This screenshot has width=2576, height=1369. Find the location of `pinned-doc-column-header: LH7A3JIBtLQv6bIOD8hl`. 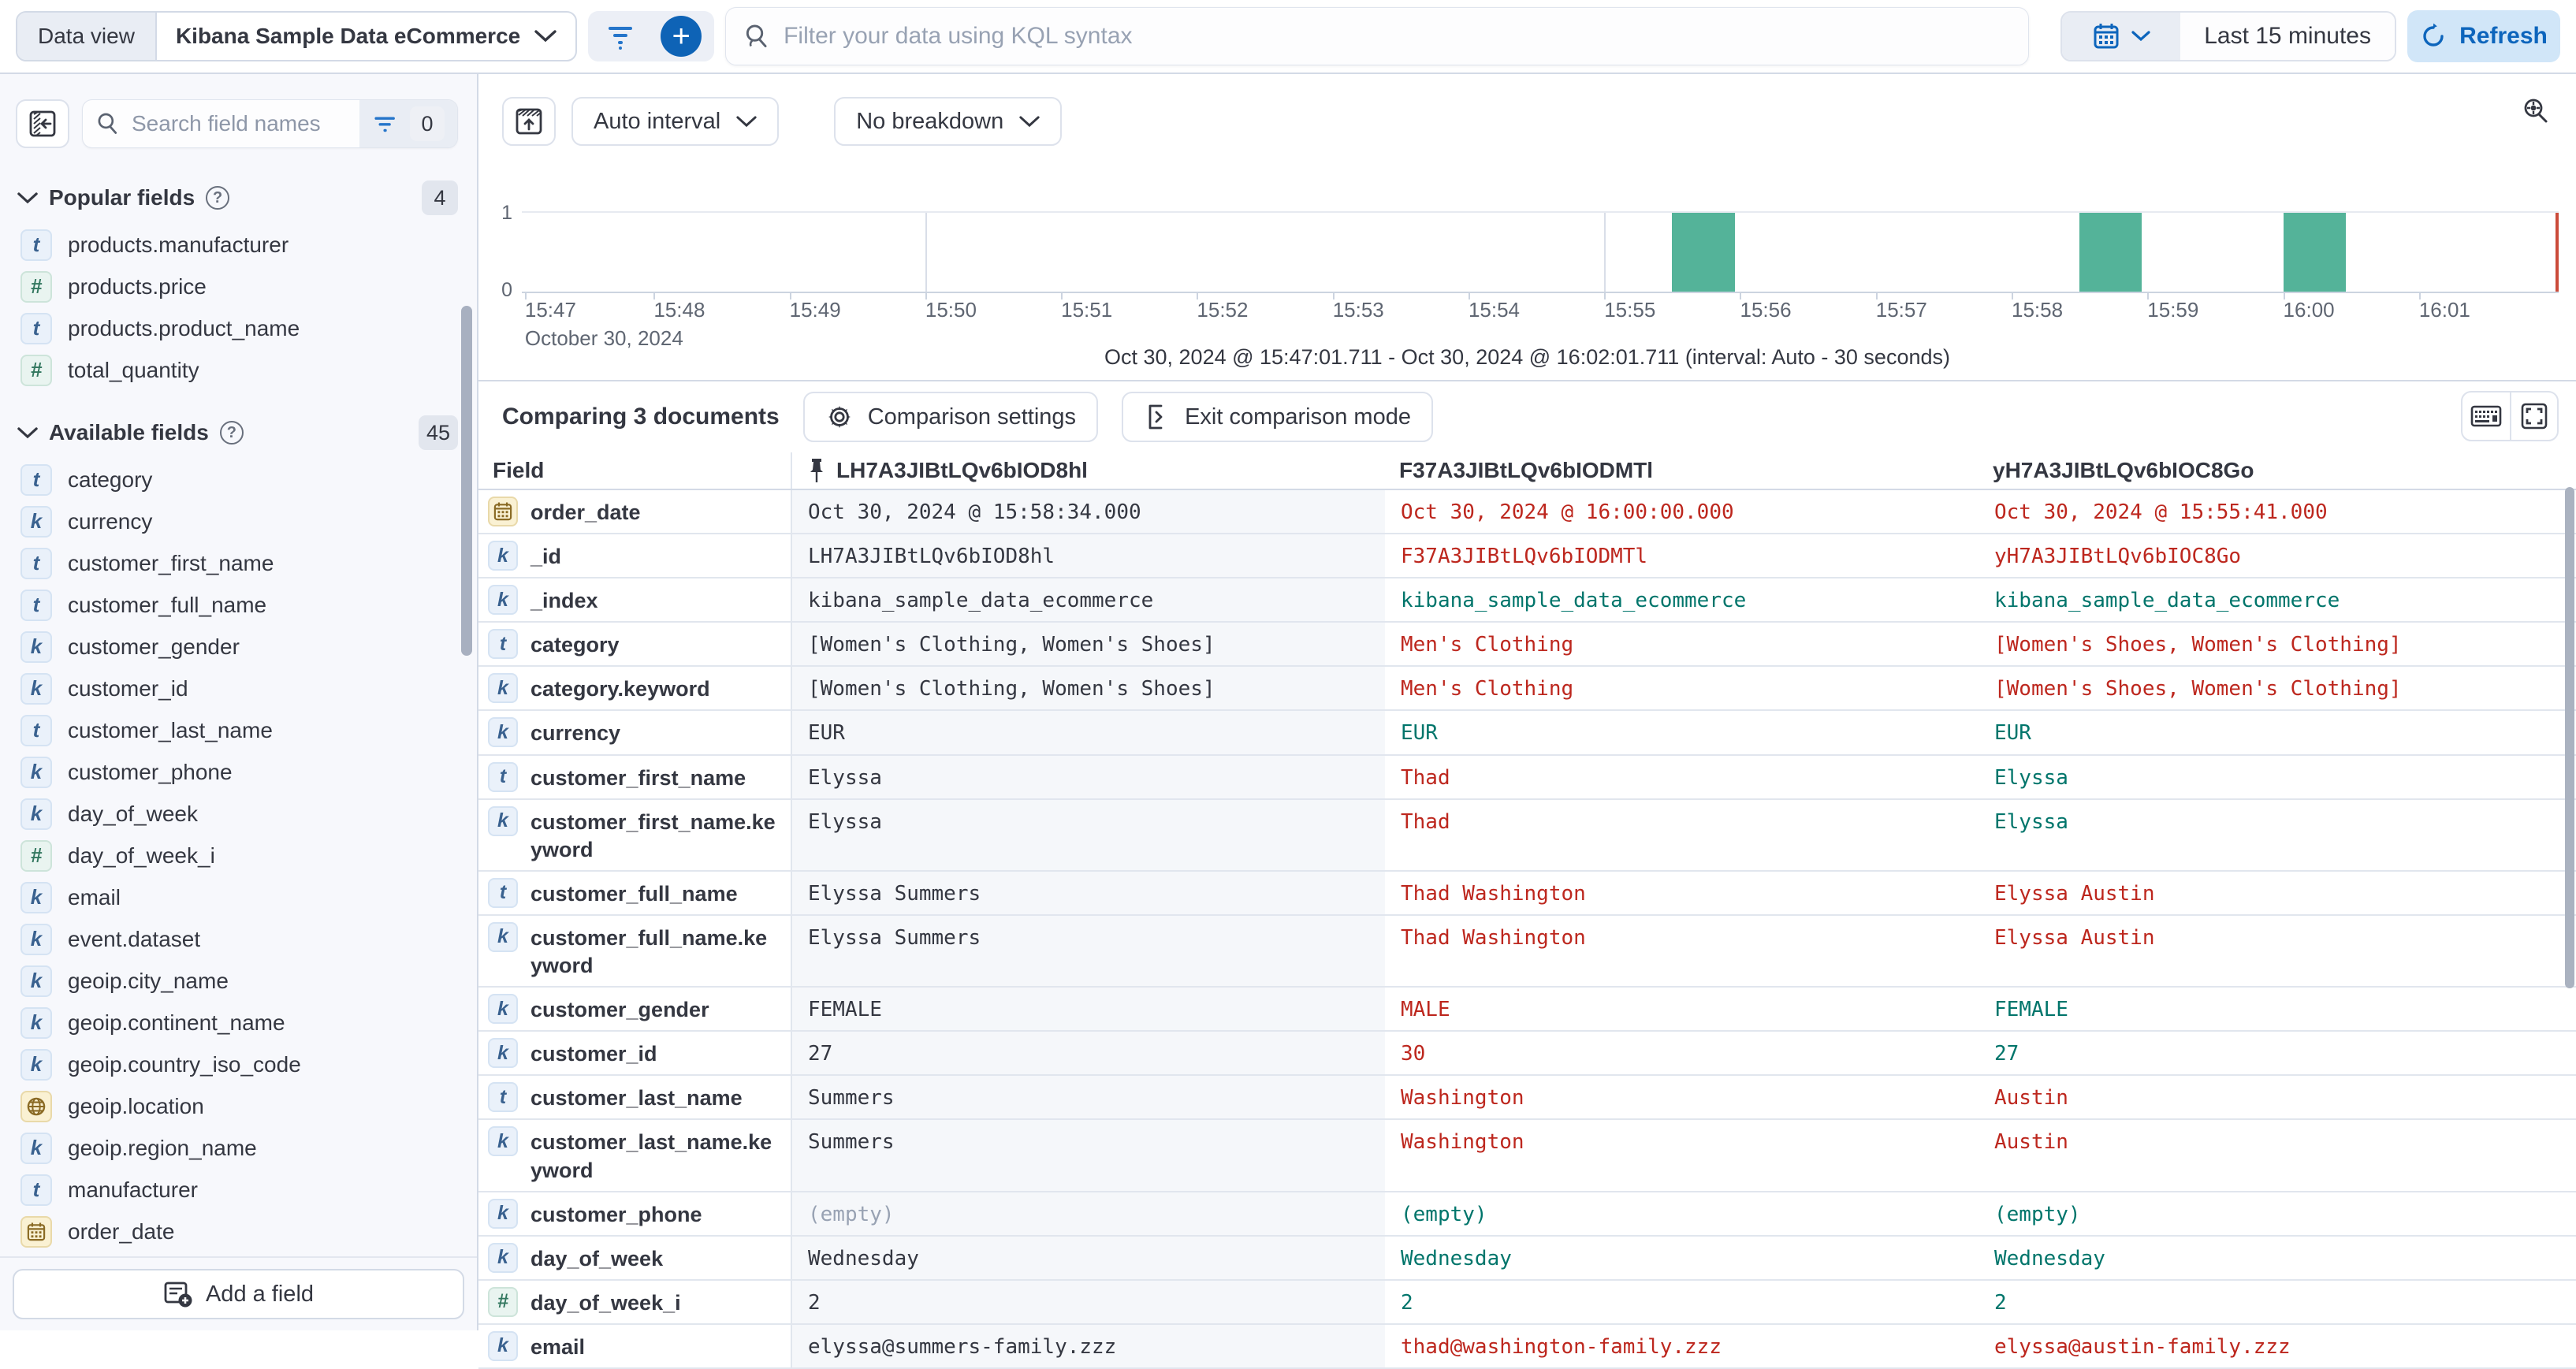

pinned-doc-column-header: LH7A3JIBtLQv6bIOD8hl is located at coordinates (1088, 470).